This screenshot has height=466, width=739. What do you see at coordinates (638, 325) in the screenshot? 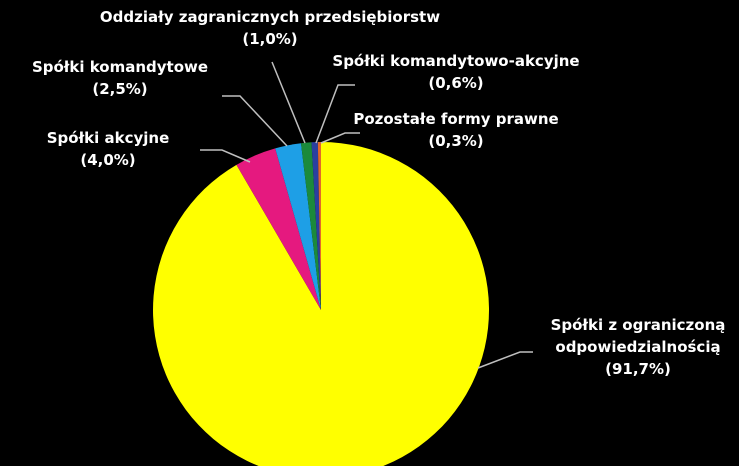
I see `slice-label-0-line-0: Spółki z ograniczoną` at bounding box center [638, 325].